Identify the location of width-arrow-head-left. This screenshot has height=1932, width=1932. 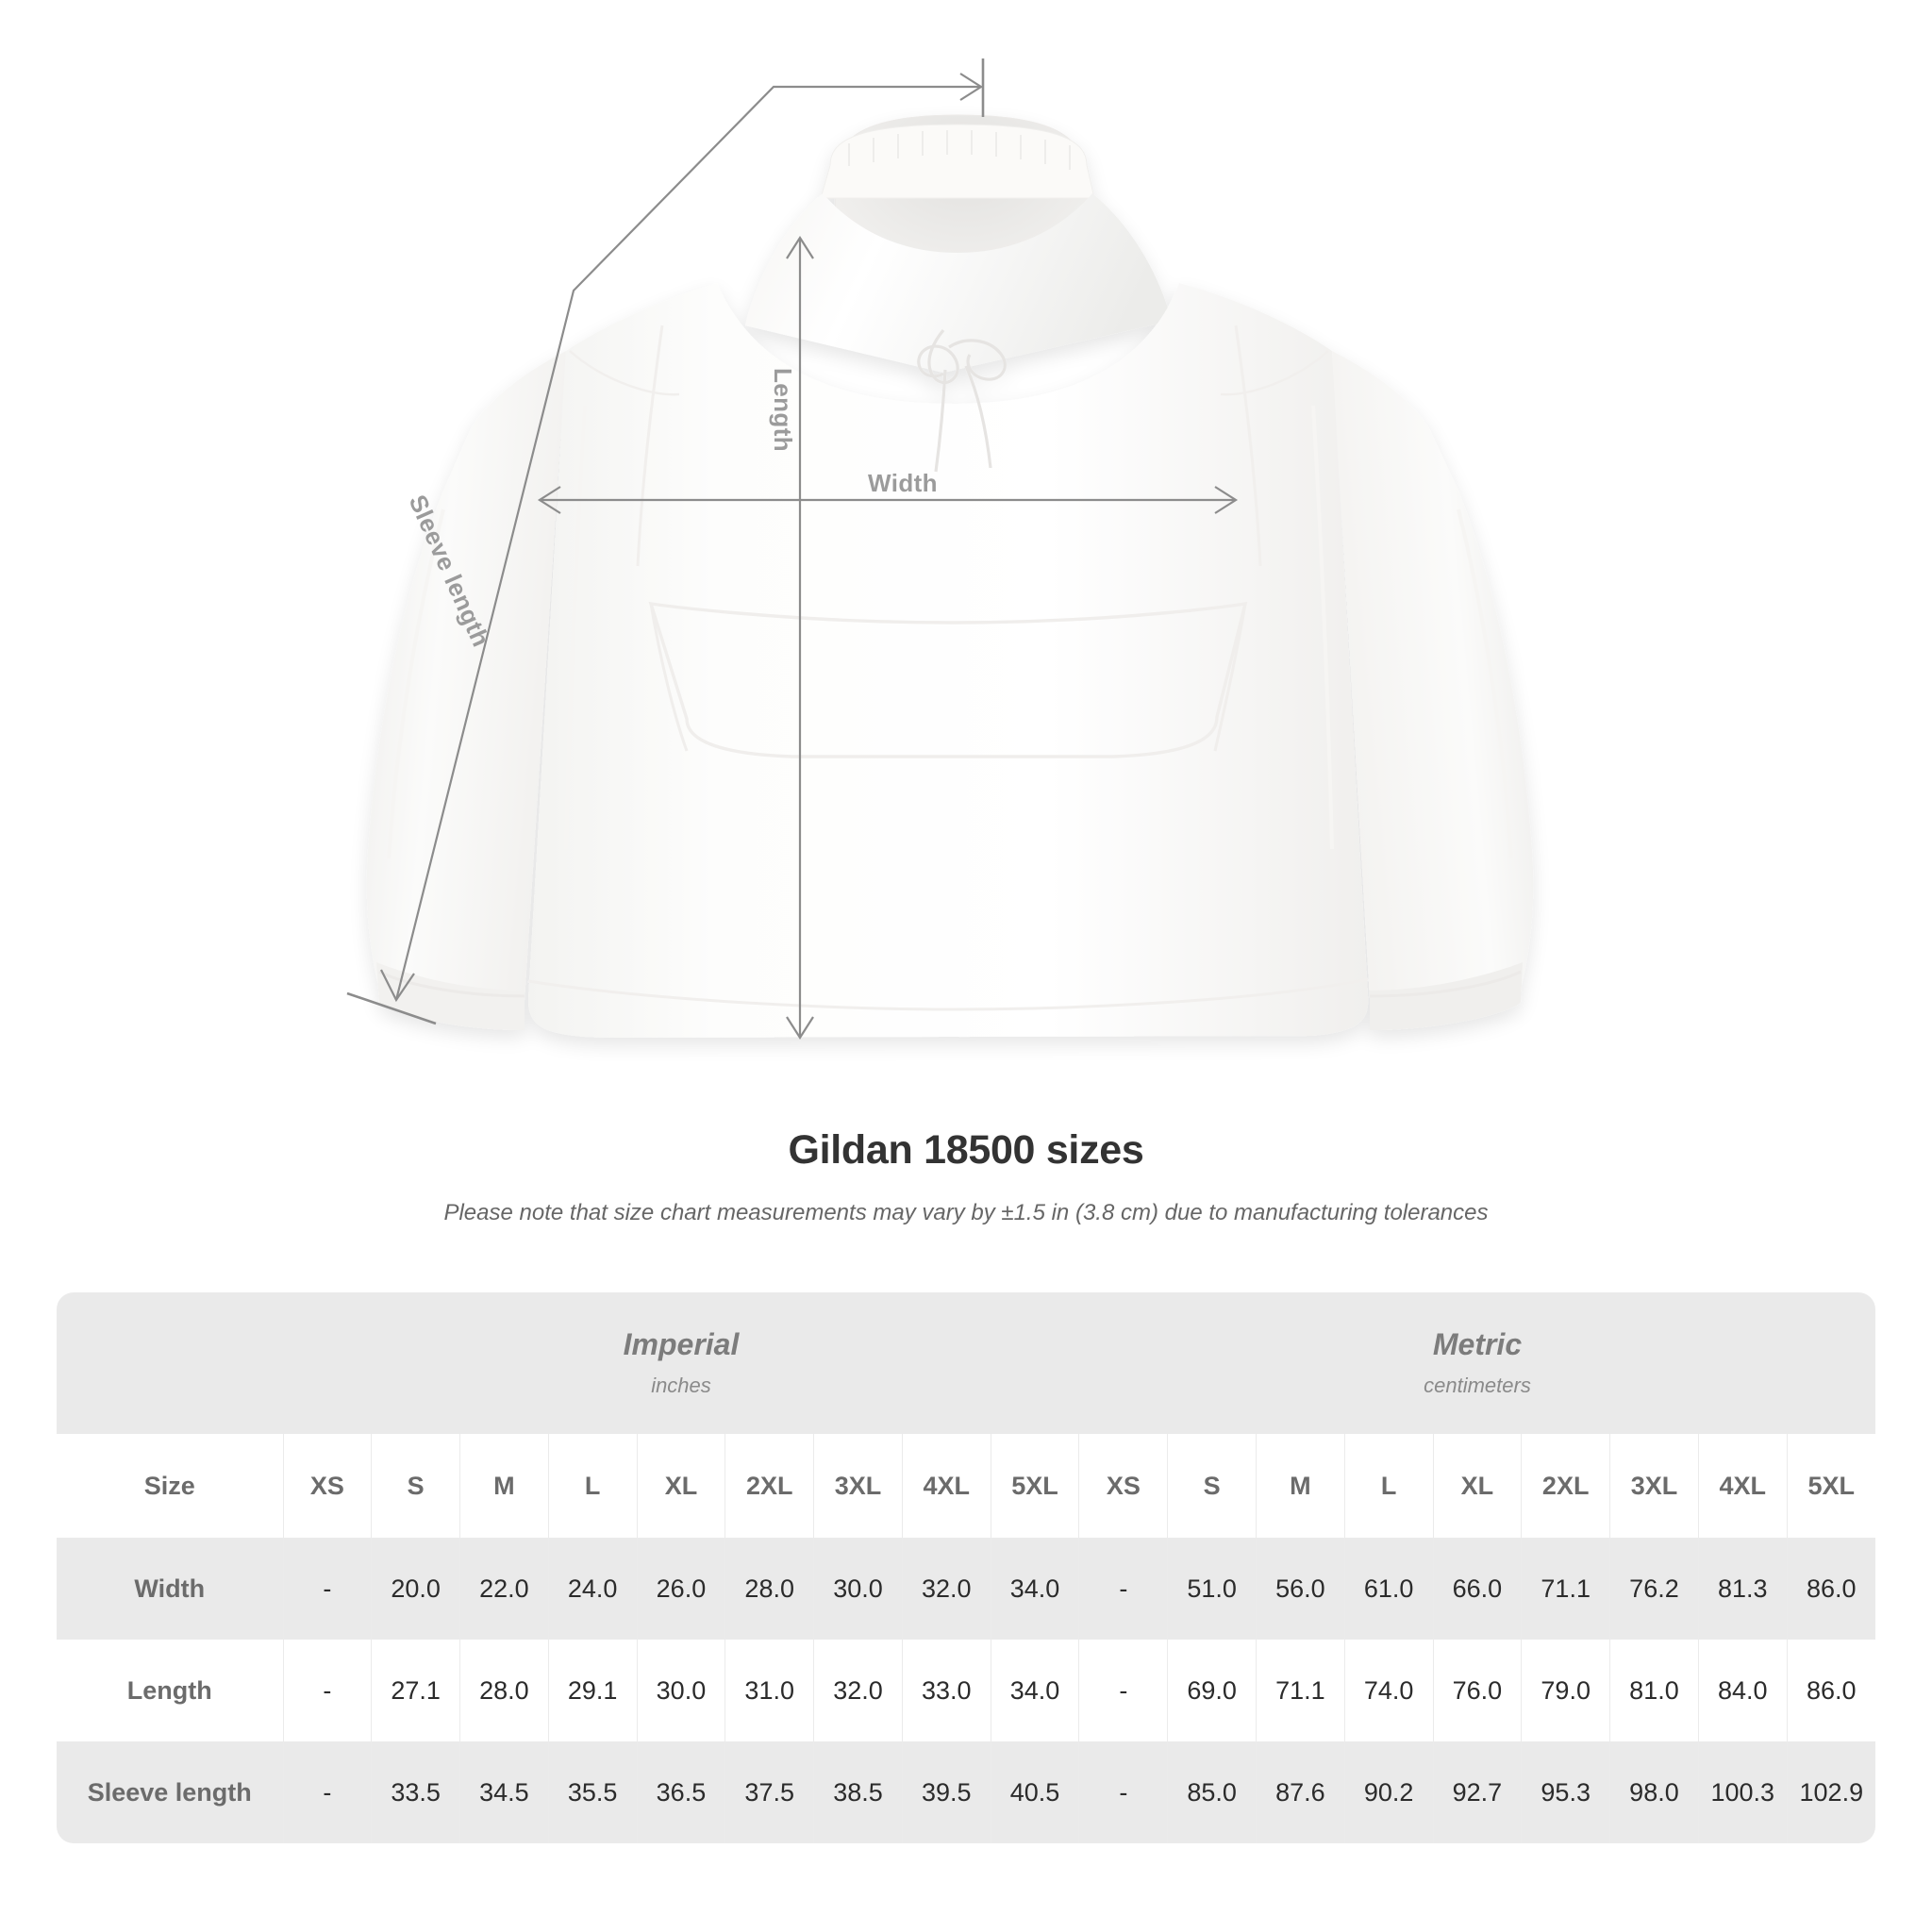
(549, 500).